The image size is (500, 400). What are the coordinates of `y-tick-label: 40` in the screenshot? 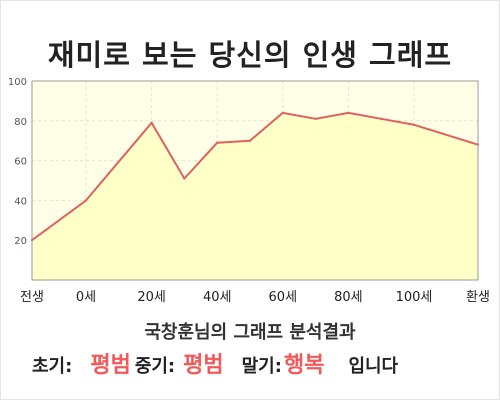 It's located at (20, 201).